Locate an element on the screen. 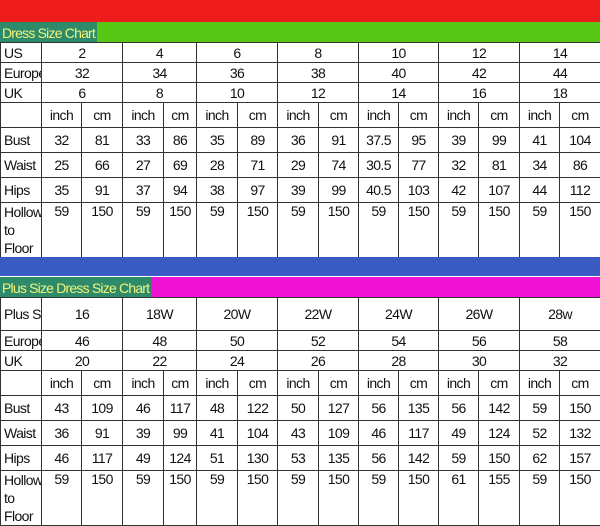  measure-value: 104 is located at coordinates (258, 433).